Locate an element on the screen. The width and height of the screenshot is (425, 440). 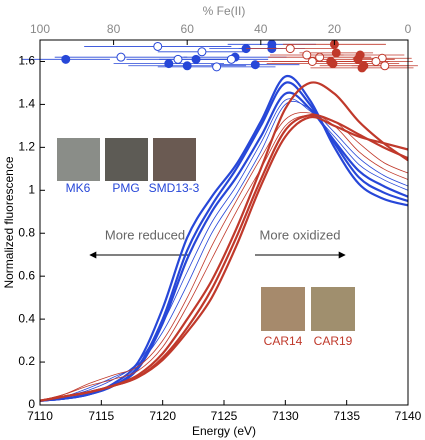
top-tick-label: 80 is located at coordinates (114, 29).